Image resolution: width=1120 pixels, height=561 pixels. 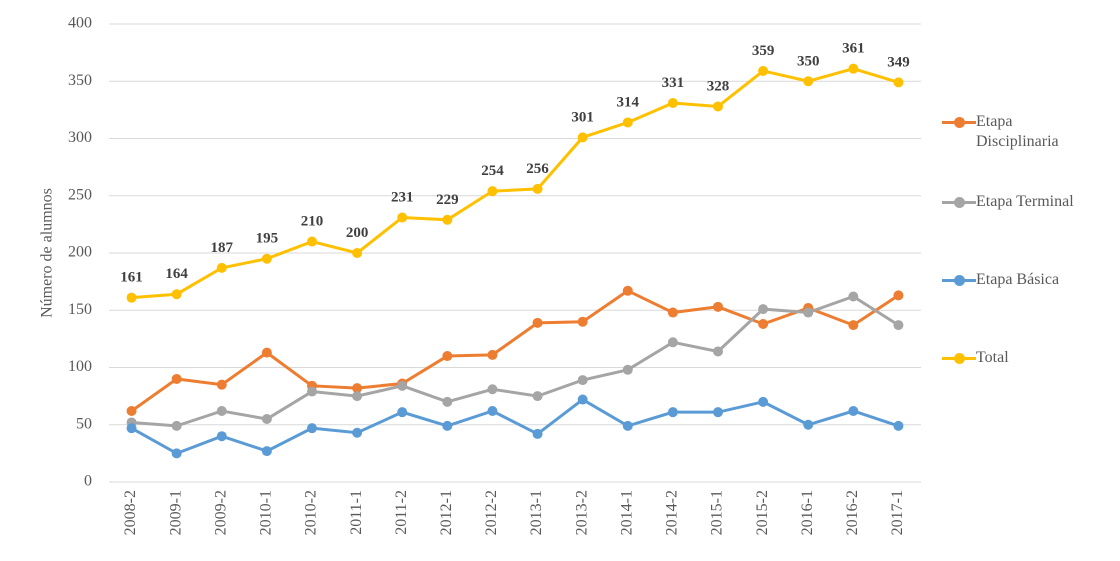 I want to click on y-tick-label: 300, so click(x=80, y=137).